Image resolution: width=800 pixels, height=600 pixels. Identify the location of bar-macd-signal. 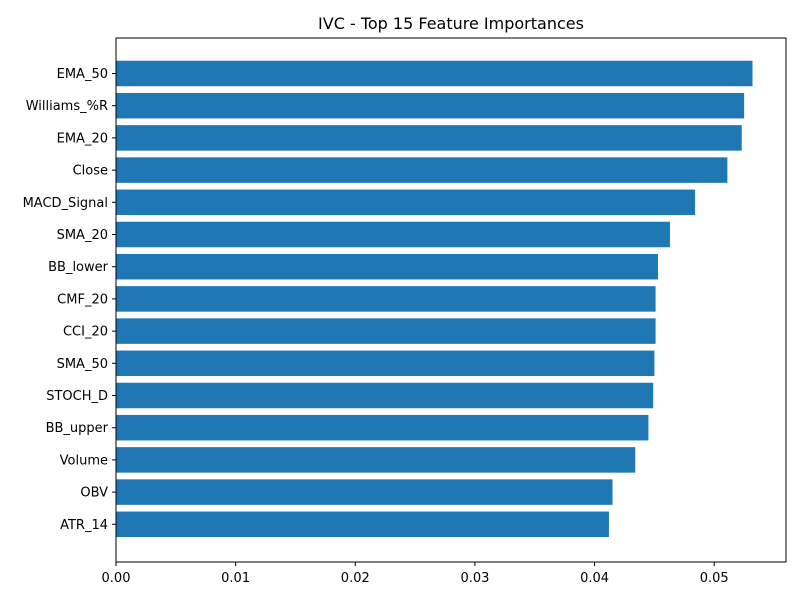
(406, 202).